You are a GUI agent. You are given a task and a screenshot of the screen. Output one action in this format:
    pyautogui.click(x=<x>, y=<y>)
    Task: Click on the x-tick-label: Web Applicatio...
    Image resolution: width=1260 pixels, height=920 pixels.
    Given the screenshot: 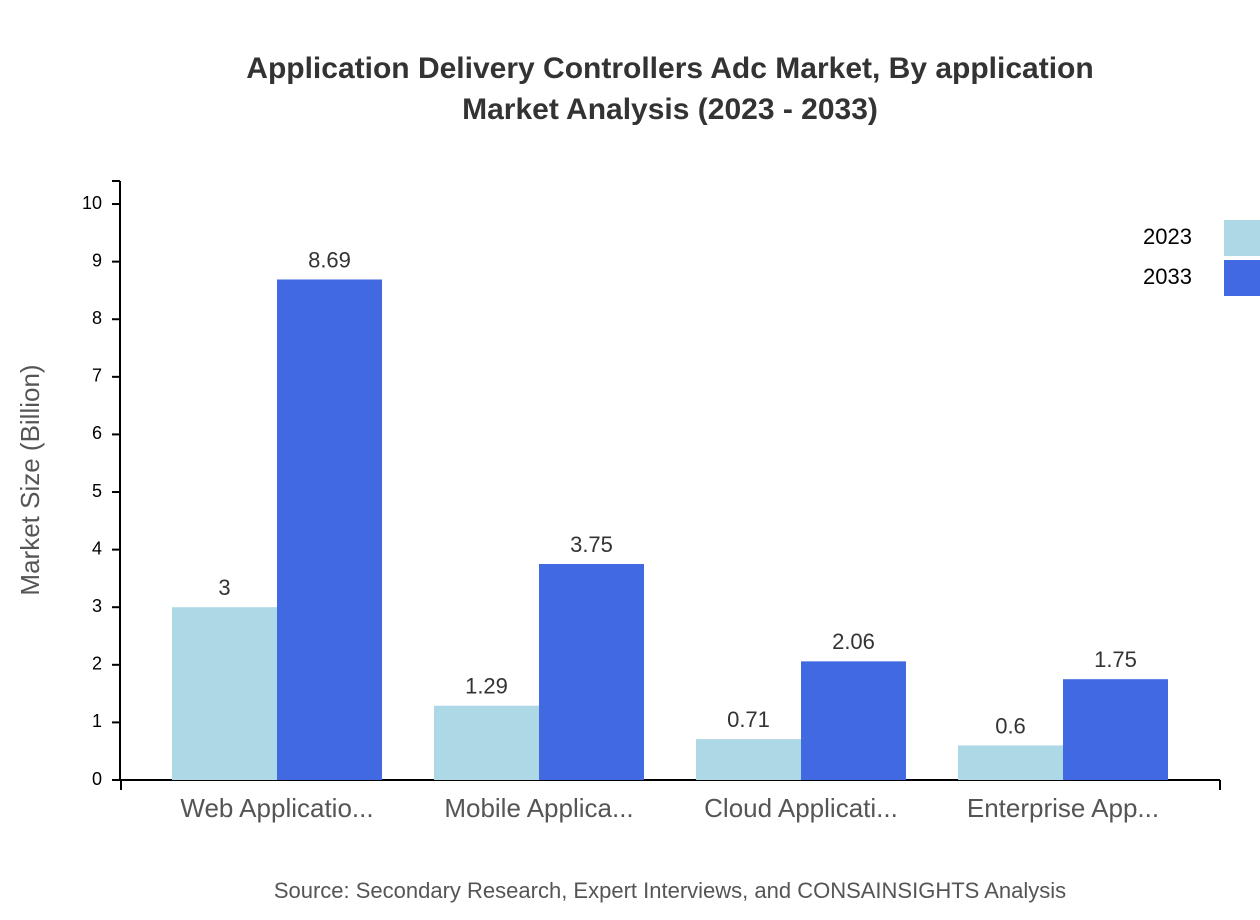 What is the action you would take?
    pyautogui.click(x=276, y=808)
    